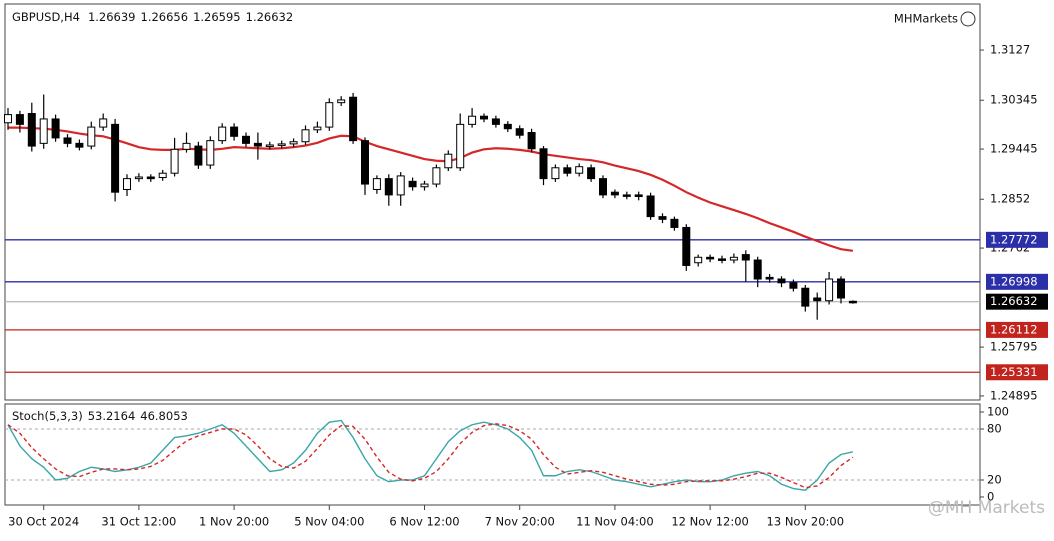  I want to click on header-close: 1.26632, so click(270, 17).